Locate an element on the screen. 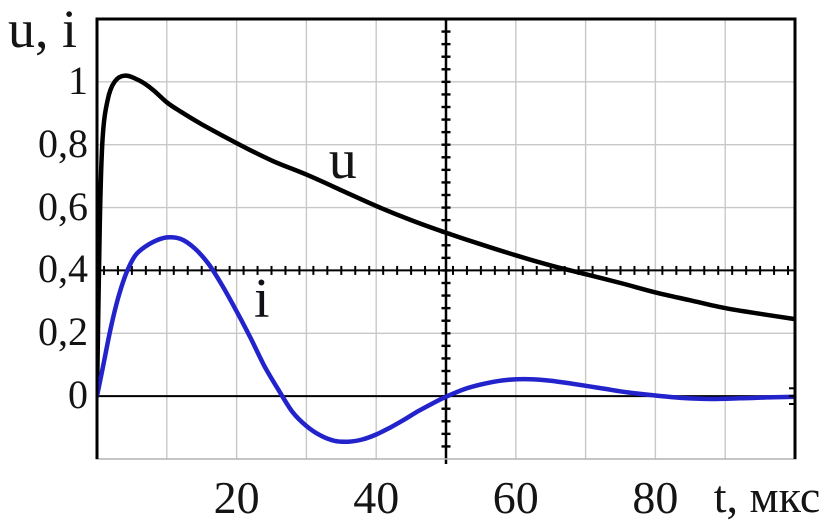 The image size is (826, 523). y-tick-label: 0,6 is located at coordinates (63, 206).